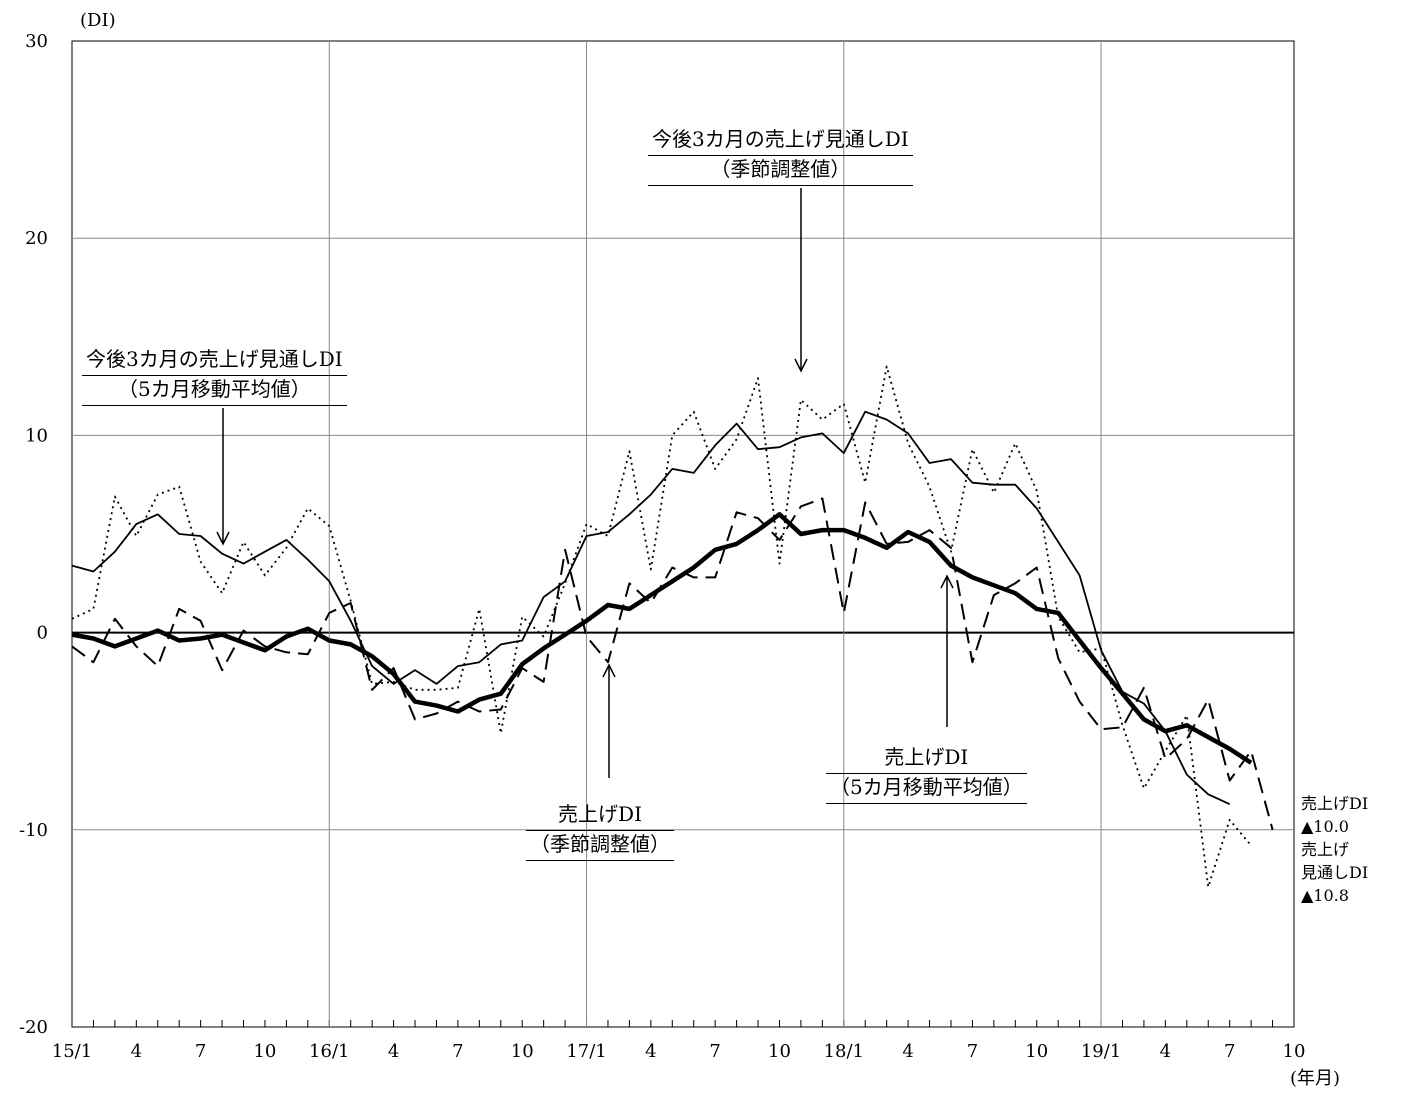 This screenshot has width=1406, height=1093. Describe the element at coordinates (98, 20) in the screenshot. I see `y-axis-unit-label: (DI)` at that location.